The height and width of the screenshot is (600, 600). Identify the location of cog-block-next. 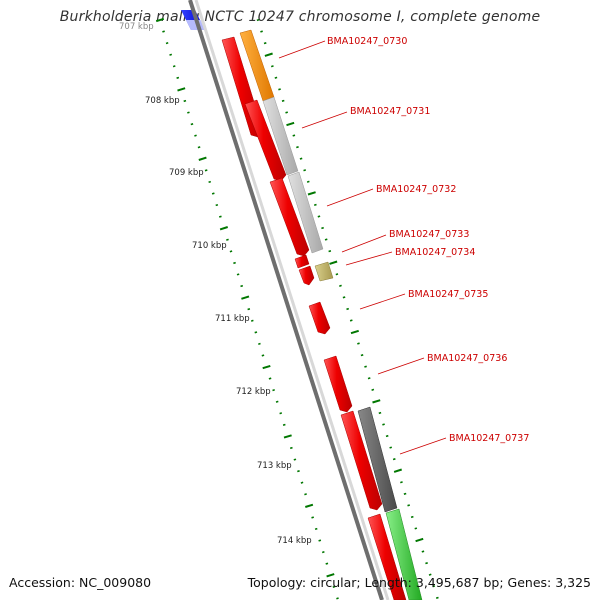
(404, 554).